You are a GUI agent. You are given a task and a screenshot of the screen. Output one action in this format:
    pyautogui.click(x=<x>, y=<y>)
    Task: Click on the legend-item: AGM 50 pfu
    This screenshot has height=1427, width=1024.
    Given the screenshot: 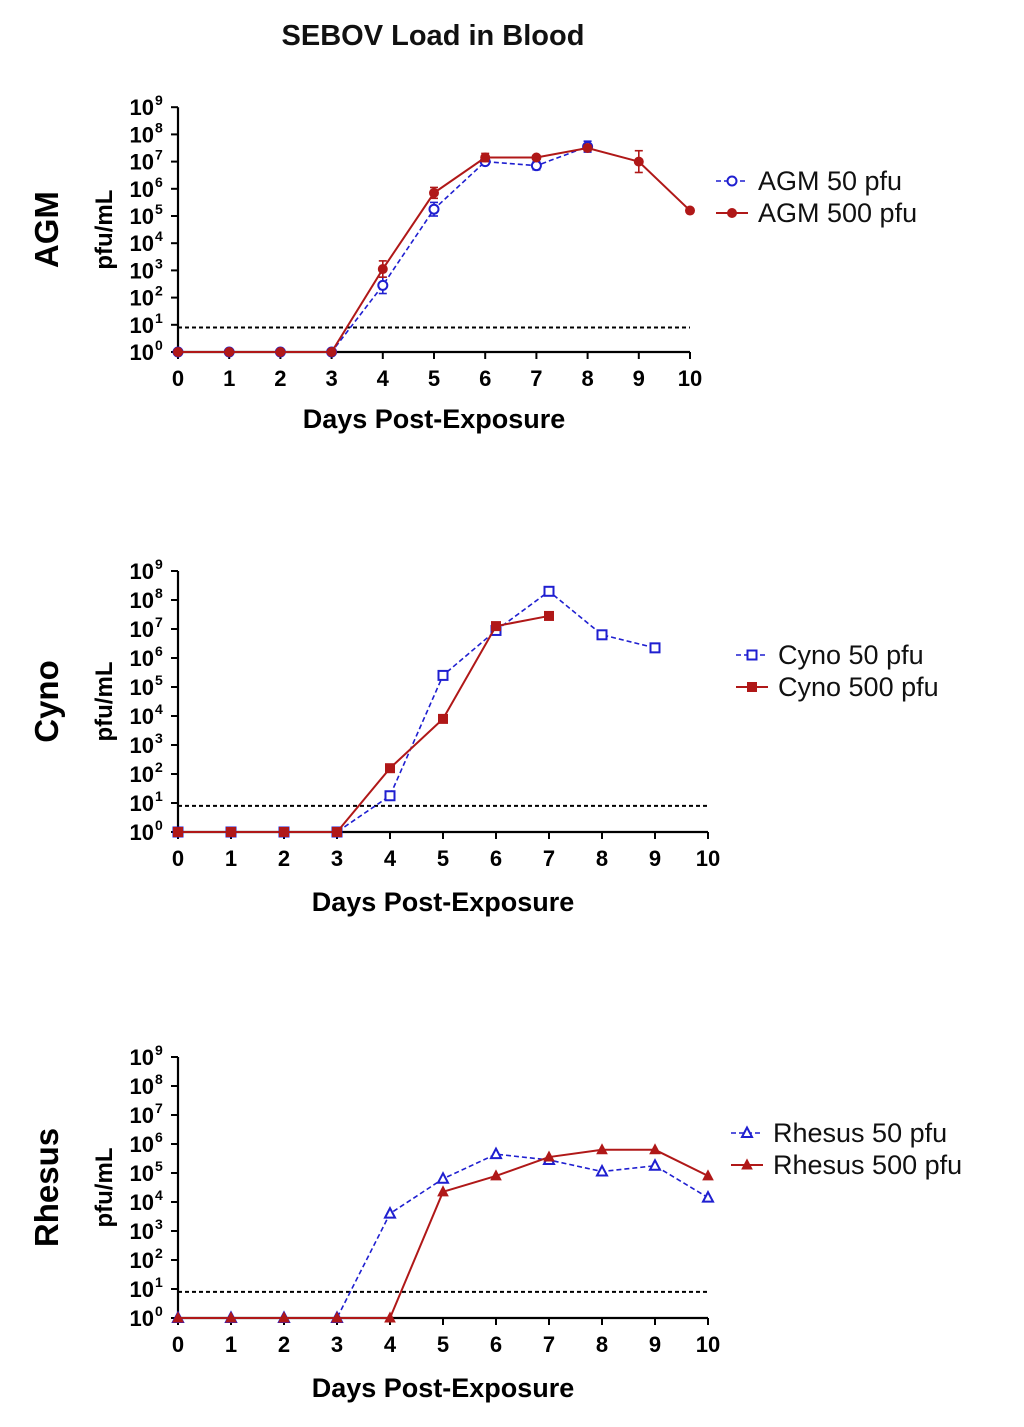 What is the action you would take?
    pyautogui.click(x=809, y=181)
    